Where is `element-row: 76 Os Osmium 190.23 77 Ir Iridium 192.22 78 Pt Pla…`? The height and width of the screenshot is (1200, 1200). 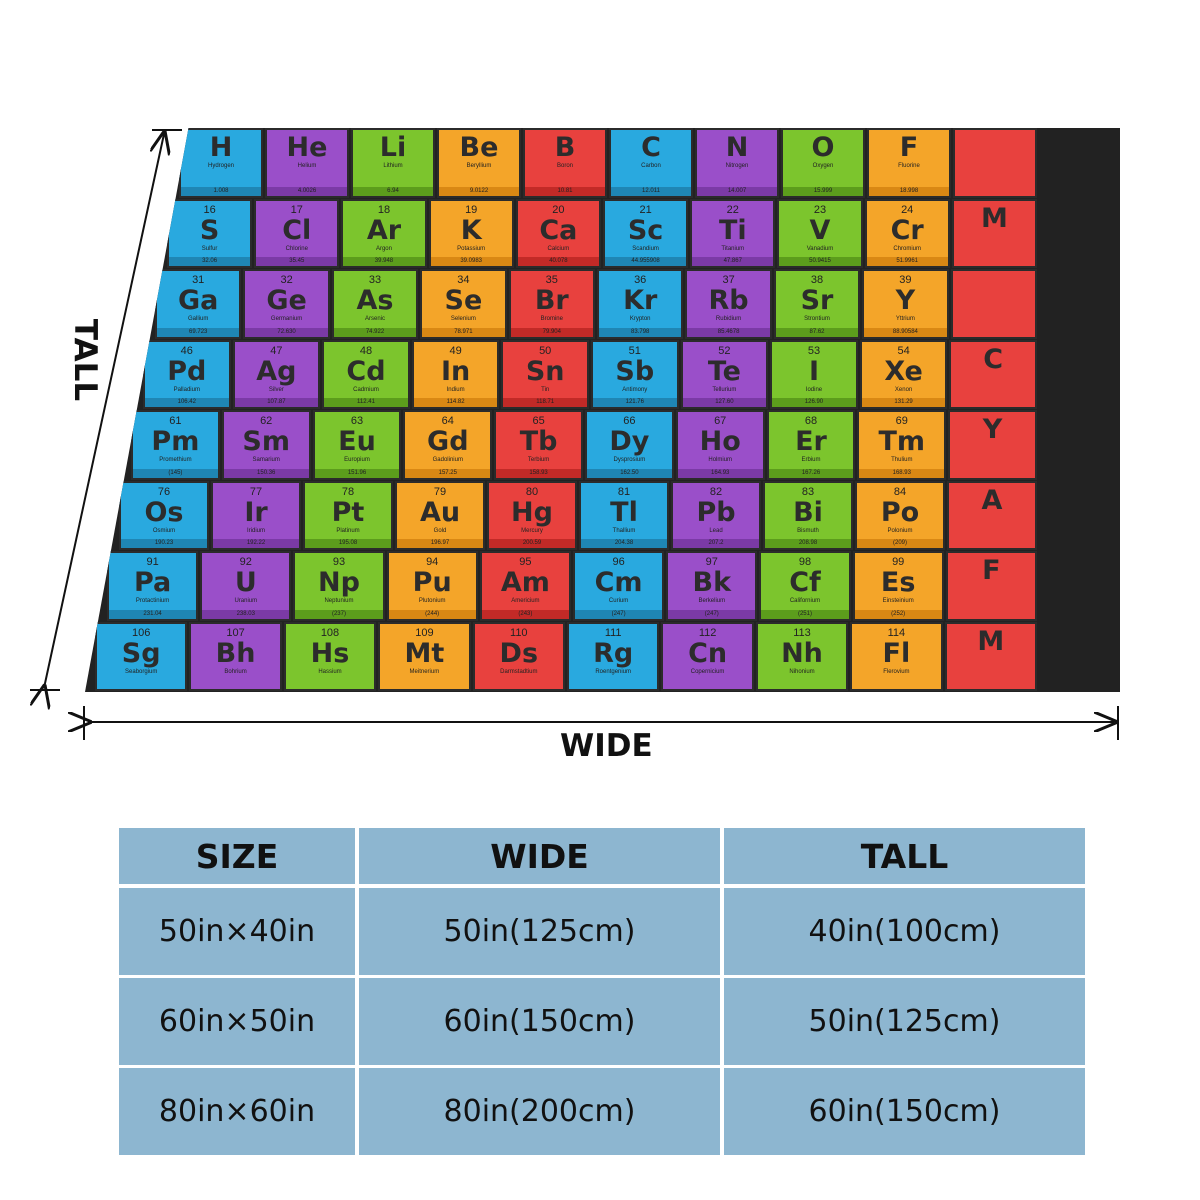 element-row: 76 Os Osmium 190.23 77 Ir Iridium 192.22 78 Pt Pla… is located at coordinates (602, 516).